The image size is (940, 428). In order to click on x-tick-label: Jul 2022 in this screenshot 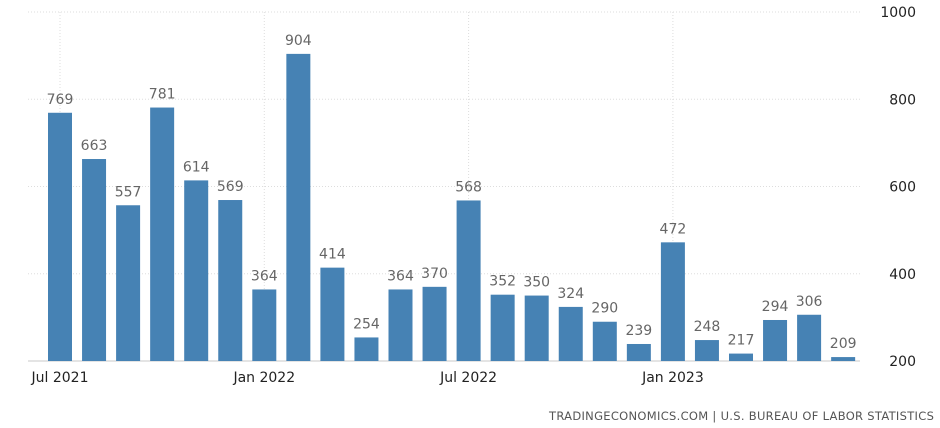, I will do `click(468, 378)`.